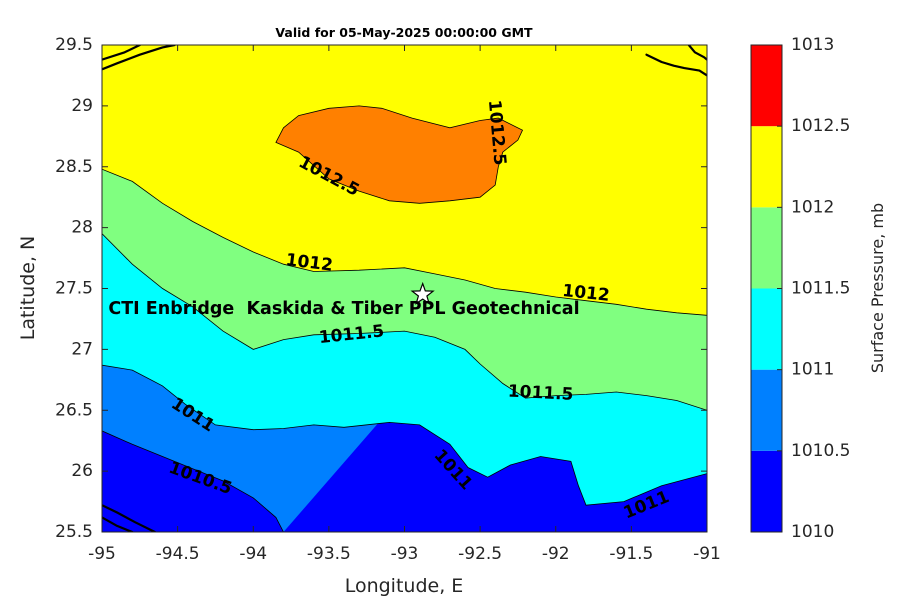 The image size is (900, 604). I want to click on colorbar-tick-label: 1011.5, so click(820, 289).